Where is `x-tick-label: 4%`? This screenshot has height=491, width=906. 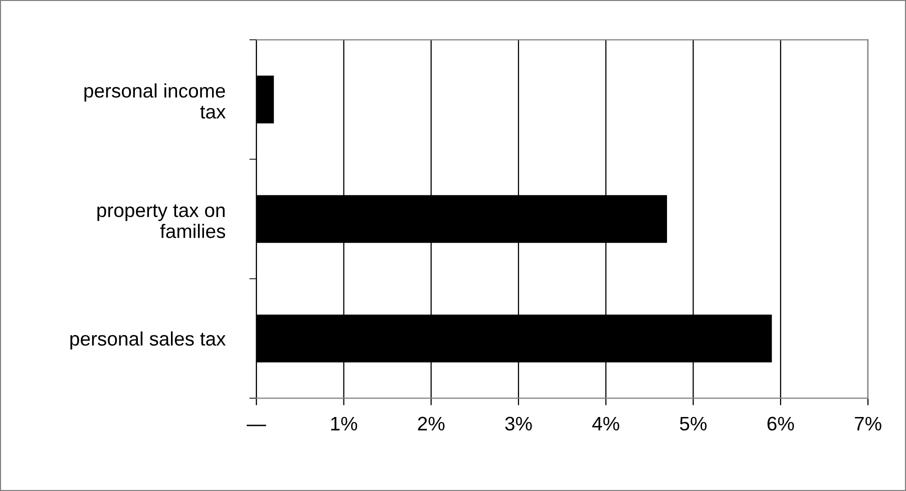 x-tick-label: 4% is located at coordinates (606, 423).